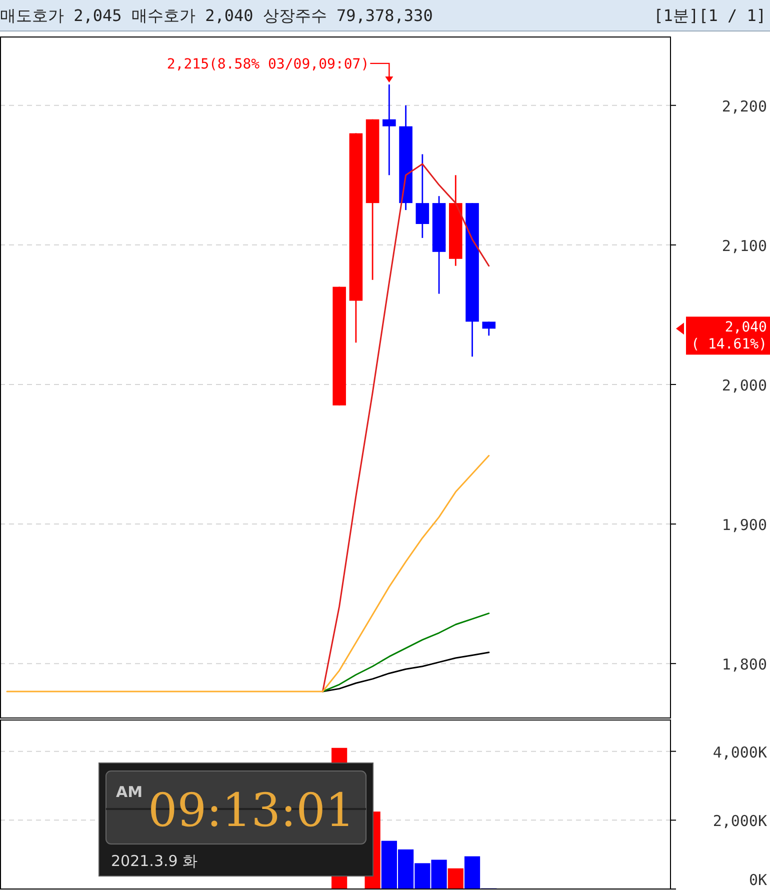 Image resolution: width=770 pixels, height=890 pixels. Describe the element at coordinates (216, 15) in the screenshot. I see `chart-title: 매도호가 2,045 매수호가 2,040 상장주수 79,378,330` at that location.